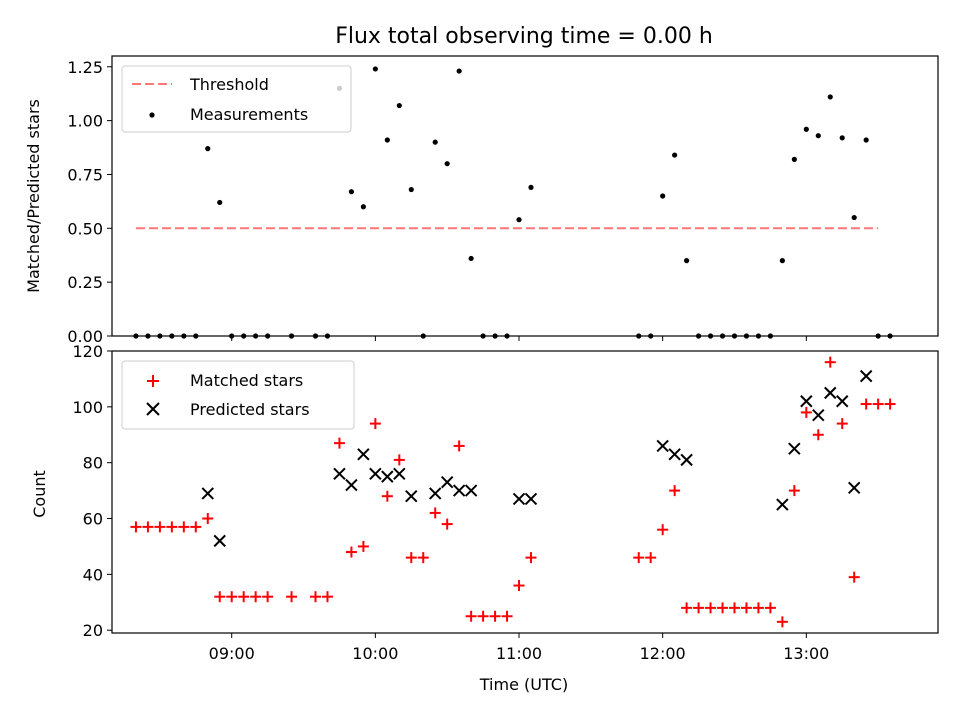  Describe the element at coordinates (33, 196) in the screenshot. I see `top-ylabel: Matched/Predicted stars` at that location.